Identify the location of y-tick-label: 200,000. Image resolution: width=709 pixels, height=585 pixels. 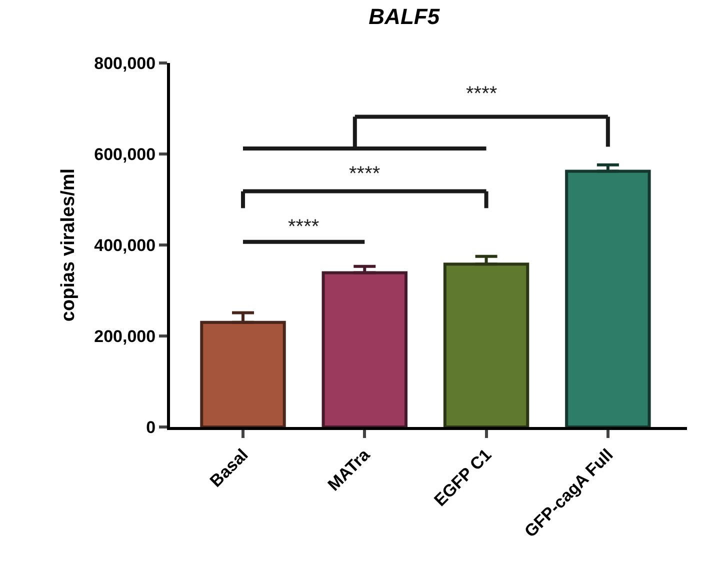
(125, 336).